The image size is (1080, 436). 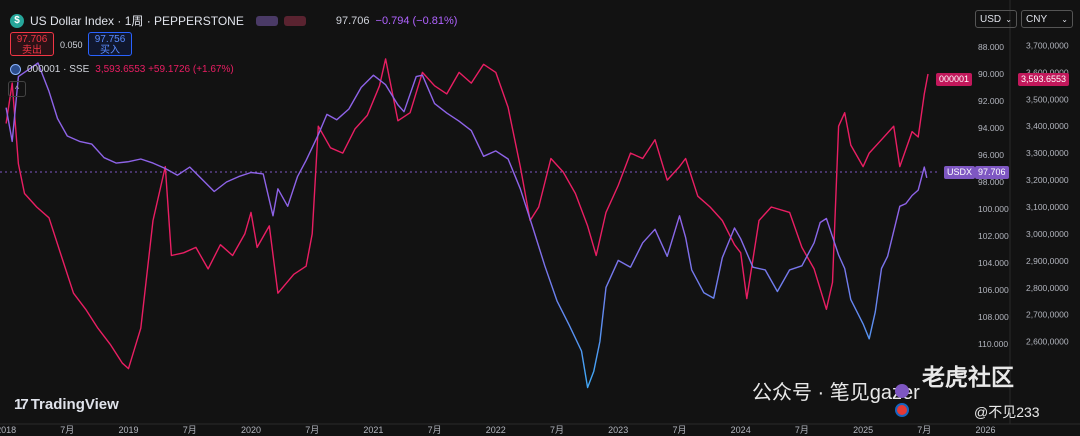 I want to click on usdx-price-tag: 97.706, so click(x=992, y=172).